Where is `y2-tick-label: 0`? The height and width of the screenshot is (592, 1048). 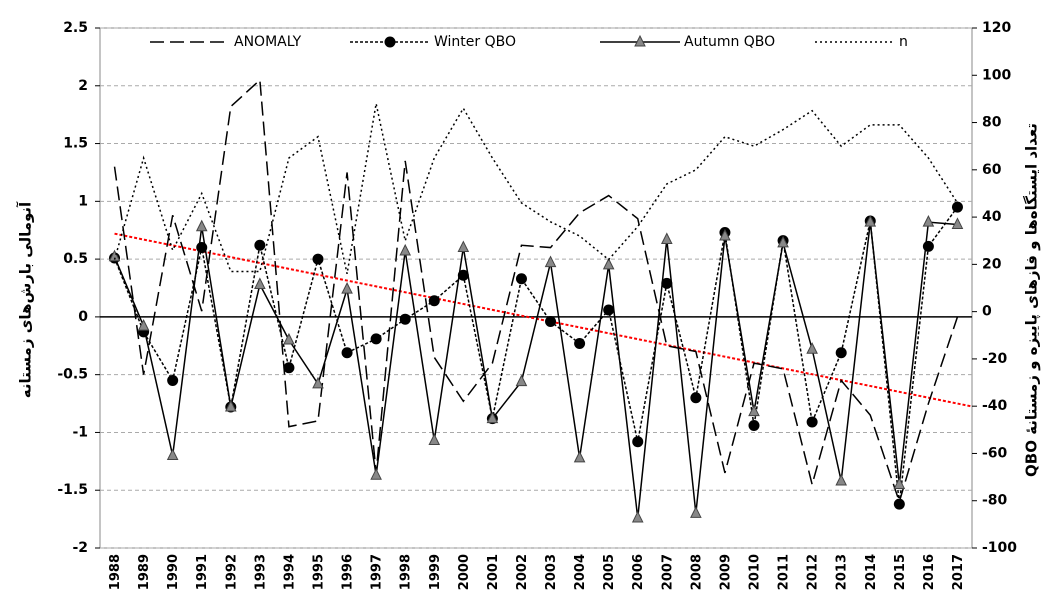 y2-tick-label: 0 is located at coordinates (987, 312).